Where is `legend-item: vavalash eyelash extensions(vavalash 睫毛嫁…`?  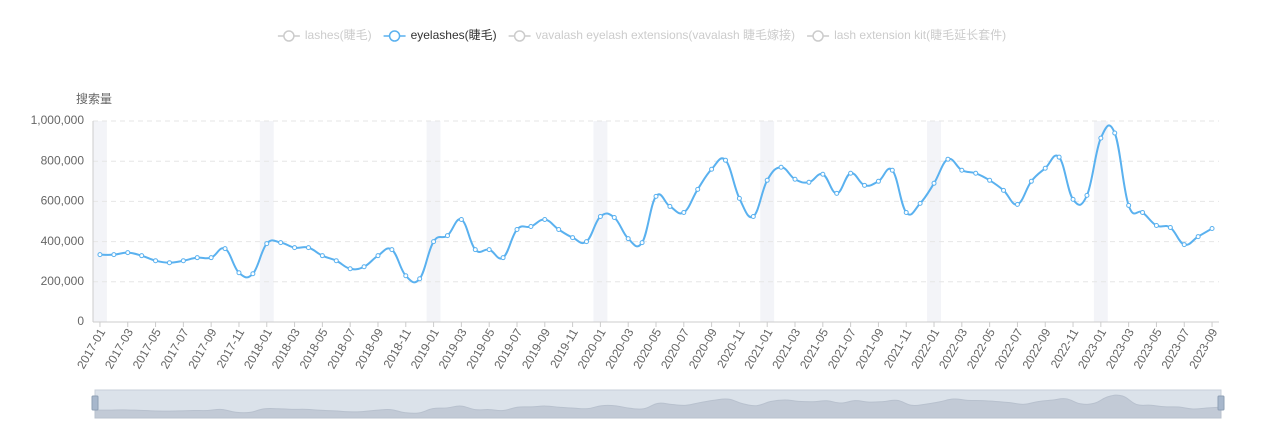 legend-item: vavalash eyelash extensions(vavalash 睫毛嫁… is located at coordinates (651, 34).